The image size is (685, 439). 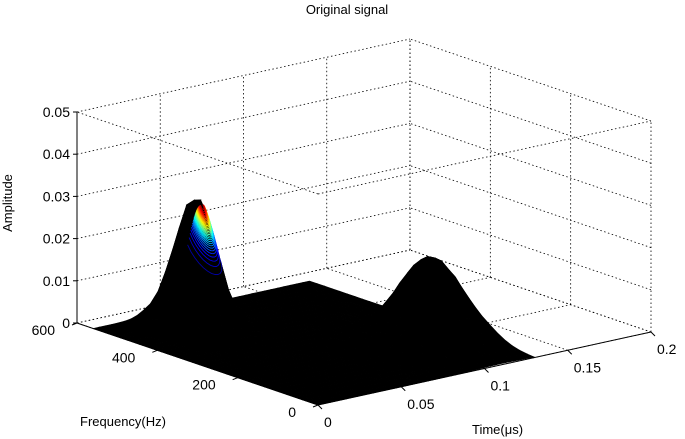 What do you see at coordinates (667, 349) in the screenshot?
I see `x-tick-label: 0.2` at bounding box center [667, 349].